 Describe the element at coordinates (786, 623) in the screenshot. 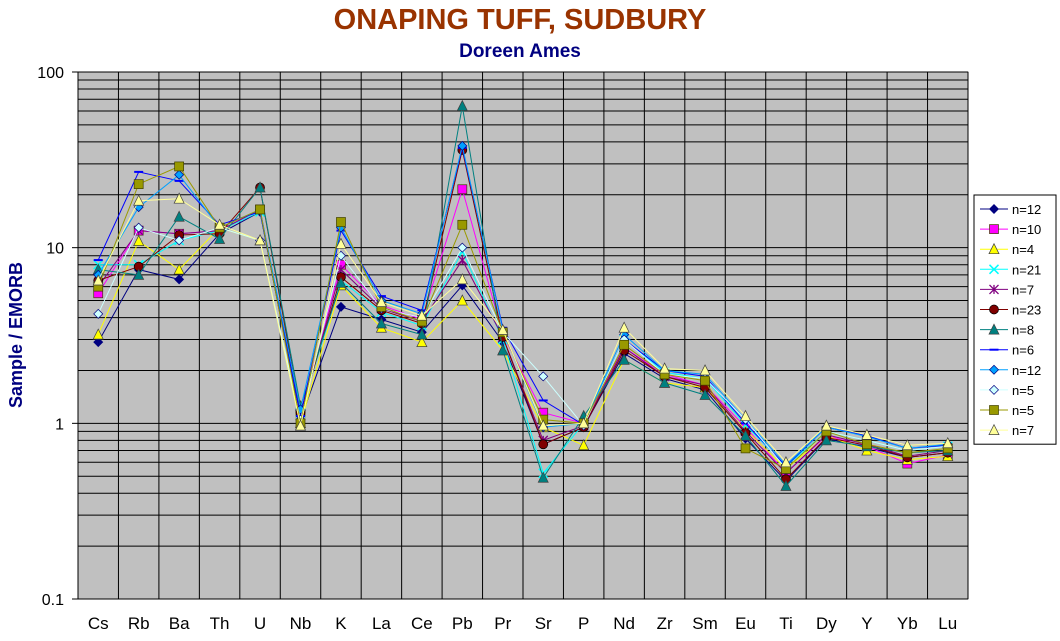

I see `x-tick-label: Ti` at that location.